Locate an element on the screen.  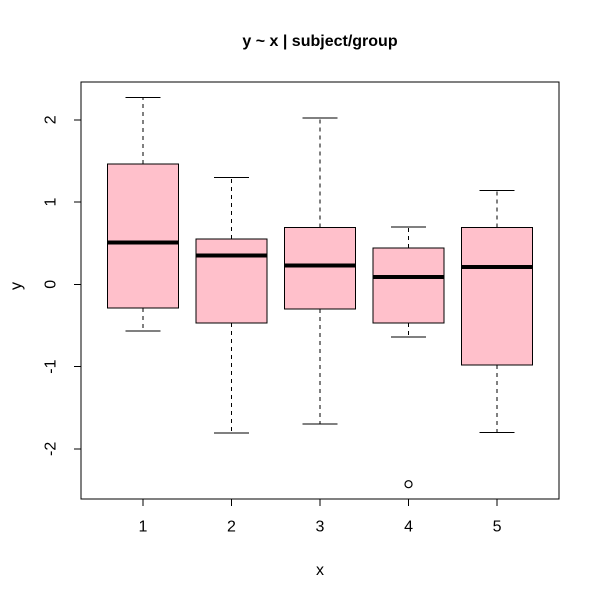
boxplot-outlier is located at coordinates (408, 484).